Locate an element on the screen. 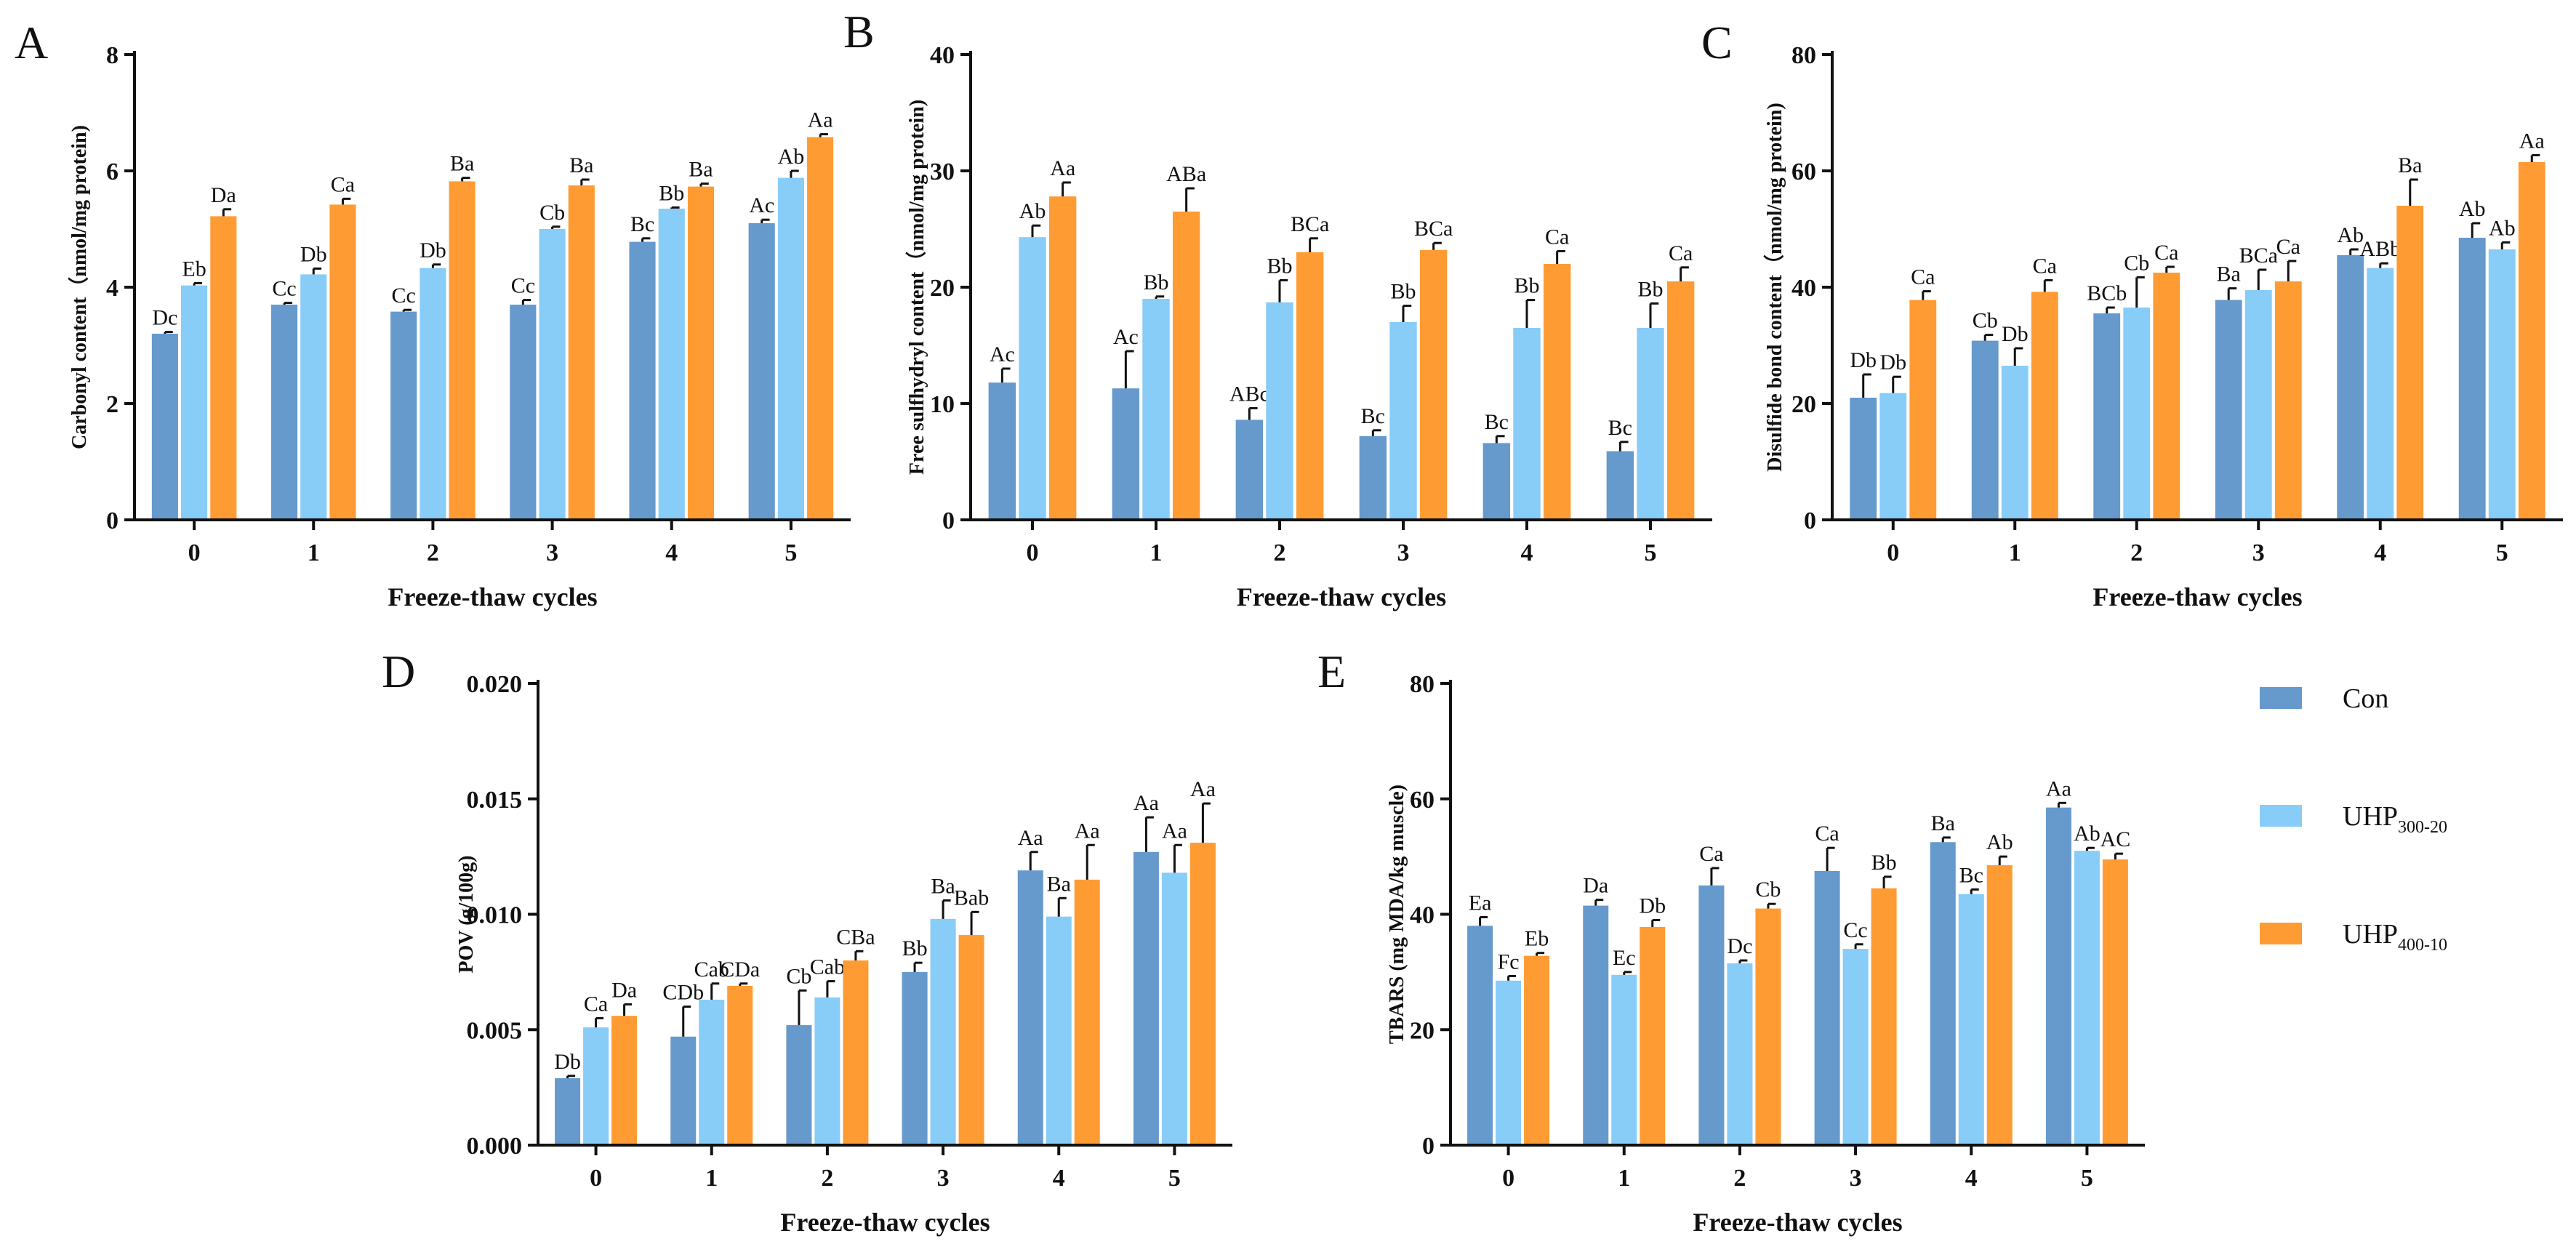 The image size is (2576, 1252). x-tick-label: 2 is located at coordinates (433, 552).